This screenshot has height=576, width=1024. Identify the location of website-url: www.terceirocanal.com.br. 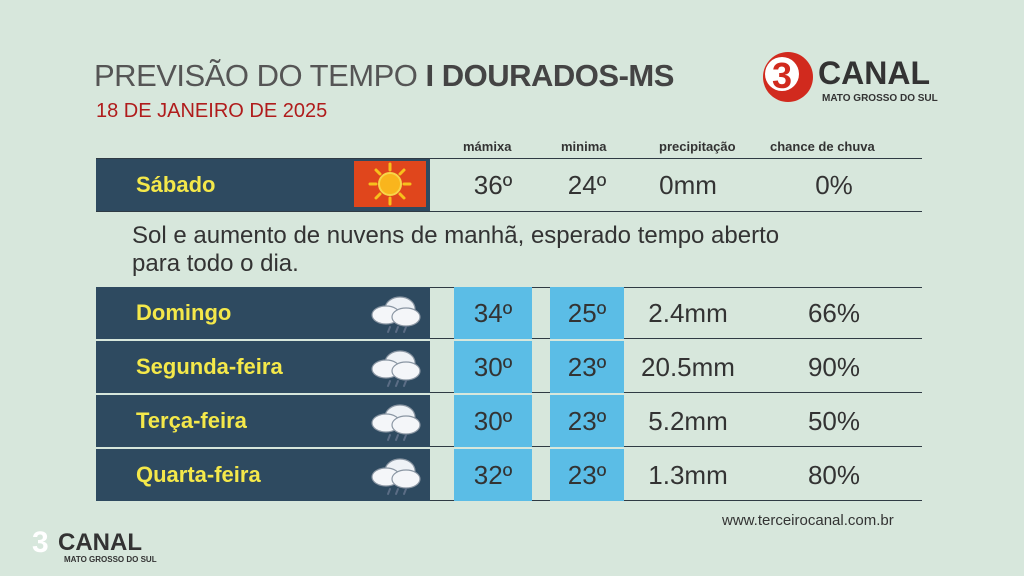
(808, 520).